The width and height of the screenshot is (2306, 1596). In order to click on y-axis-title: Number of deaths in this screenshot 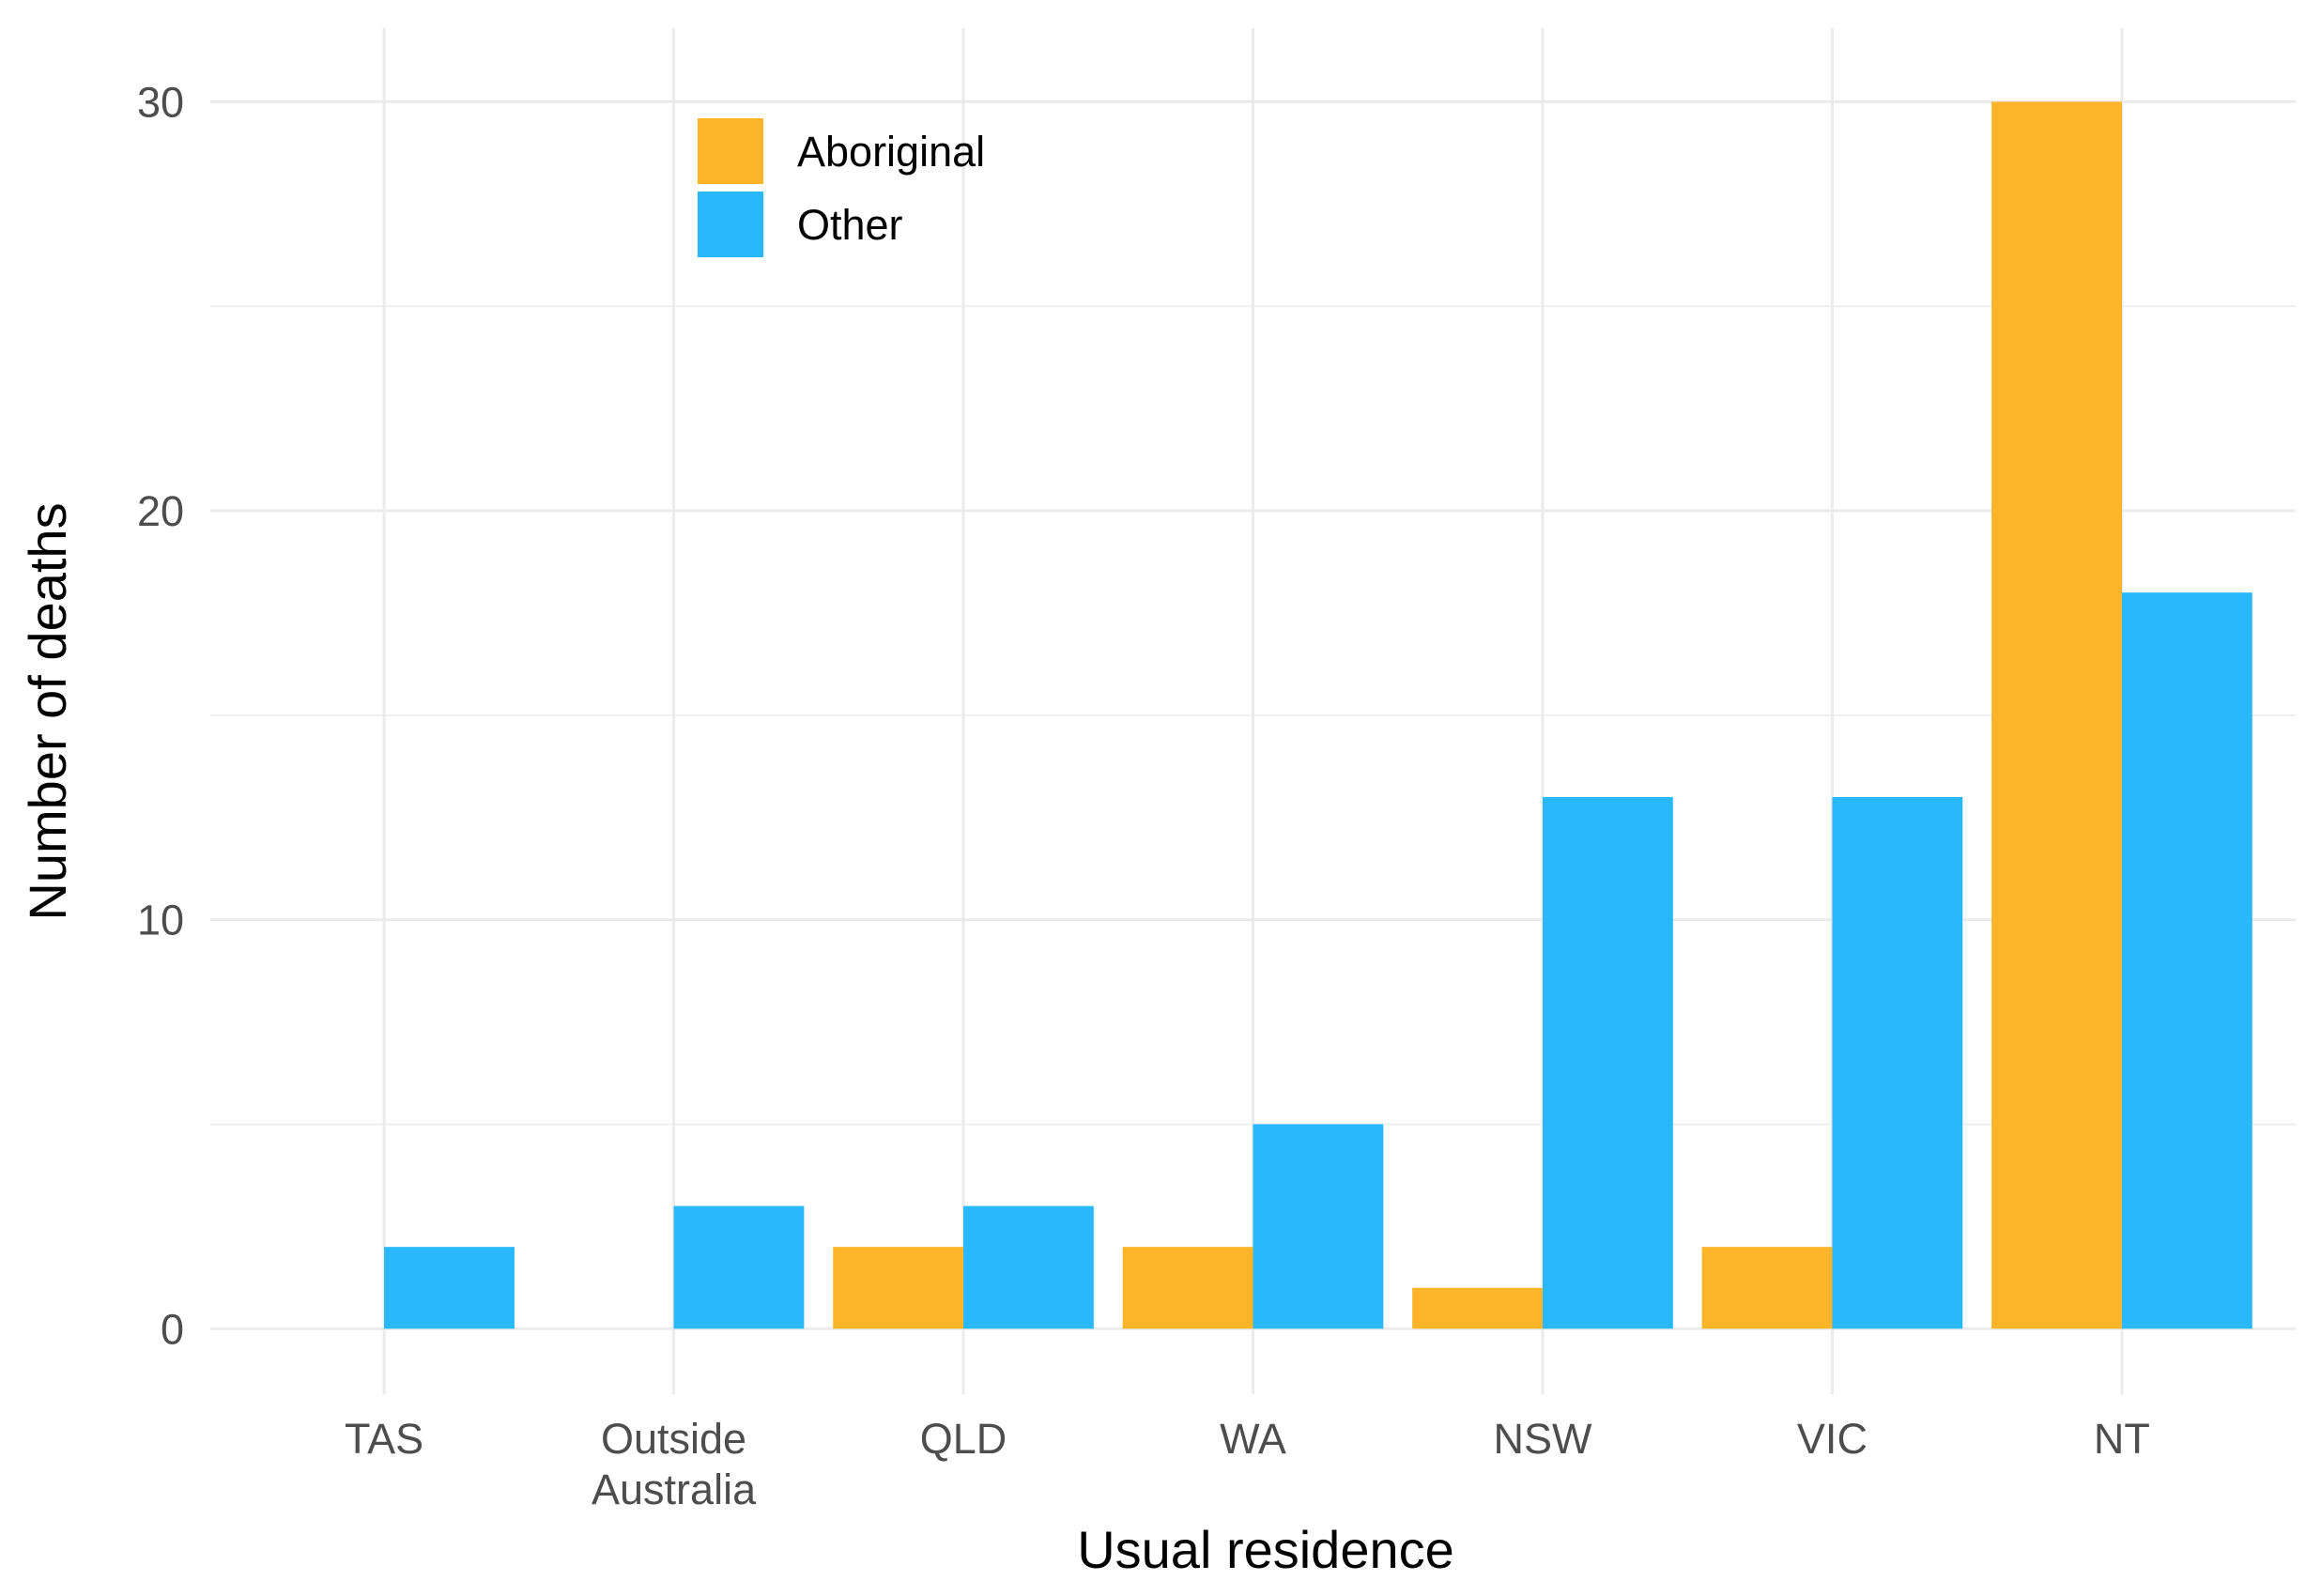, I will do `click(48, 711)`.